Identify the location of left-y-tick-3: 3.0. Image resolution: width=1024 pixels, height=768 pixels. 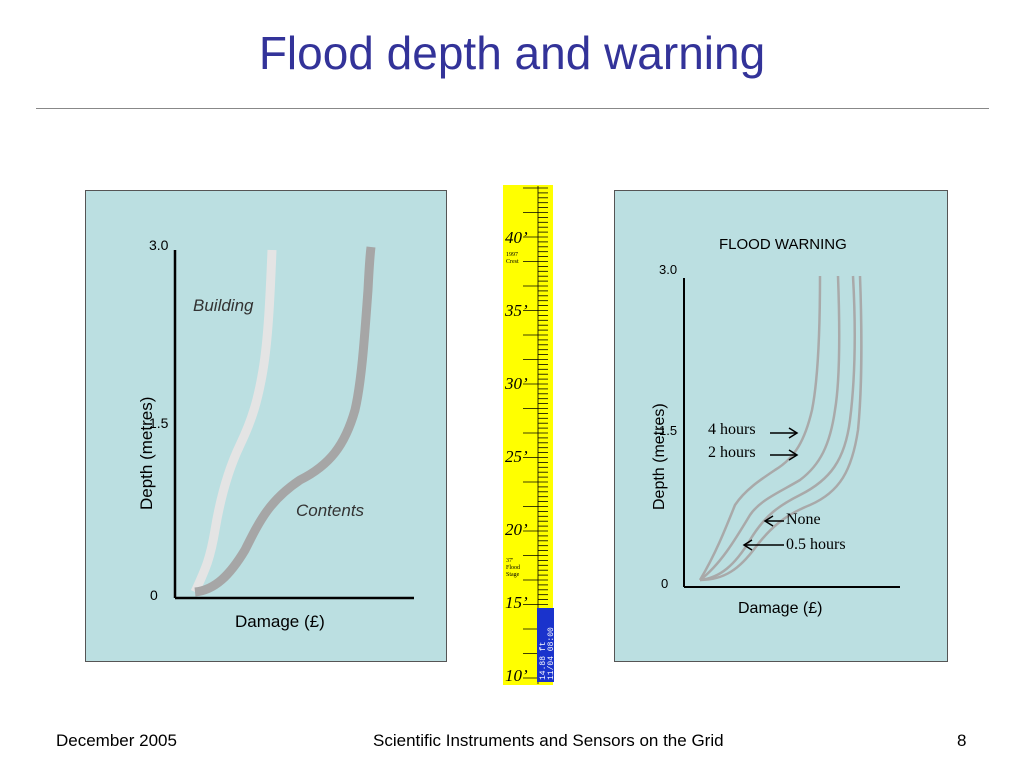
(159, 245).